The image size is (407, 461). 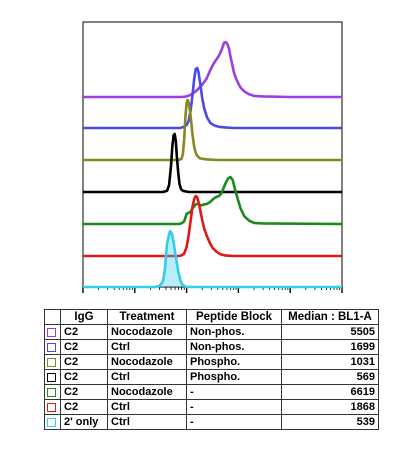 What do you see at coordinates (234, 317) in the screenshot?
I see `peptide-header: Peptide Block` at bounding box center [234, 317].